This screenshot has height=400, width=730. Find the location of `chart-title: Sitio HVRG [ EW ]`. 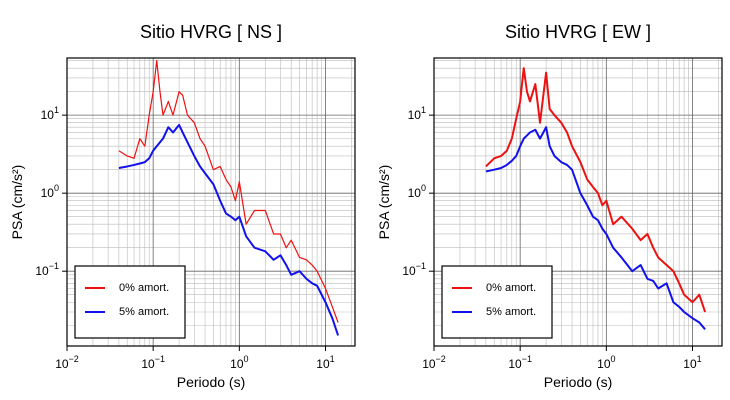

chart-title: Sitio HVRG [ EW ] is located at coordinates (578, 32).